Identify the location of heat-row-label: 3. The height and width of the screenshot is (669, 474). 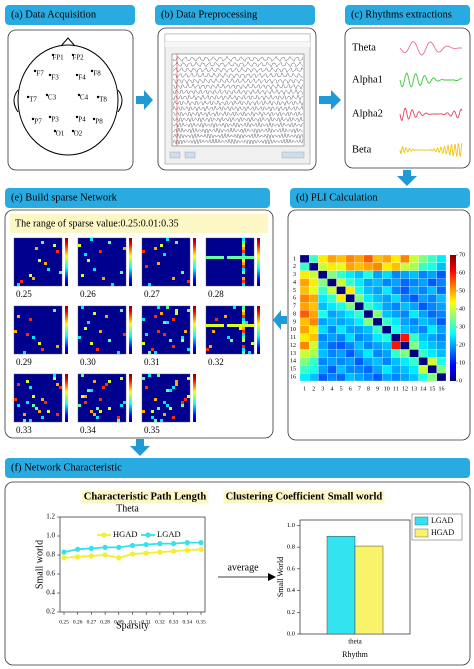
(294, 275).